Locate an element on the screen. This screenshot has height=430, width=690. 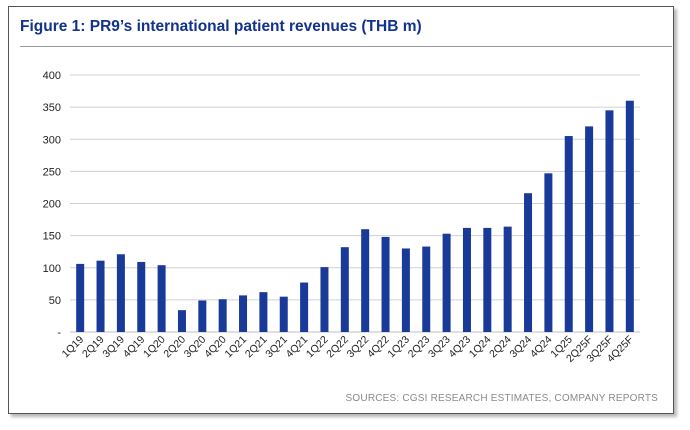
bar-1Q24 is located at coordinates (487, 279).